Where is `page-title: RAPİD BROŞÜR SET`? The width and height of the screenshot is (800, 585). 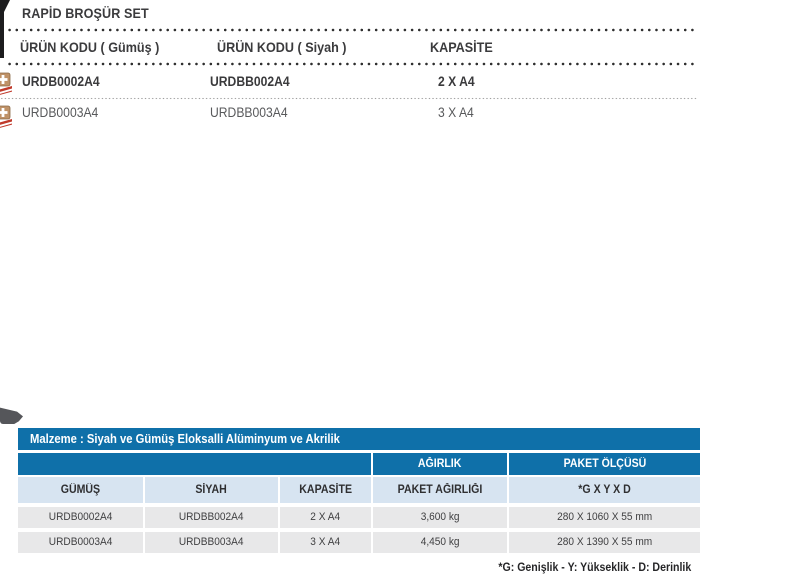
page-title: RAPİD BROŞÜR SET is located at coordinates (92, 13).